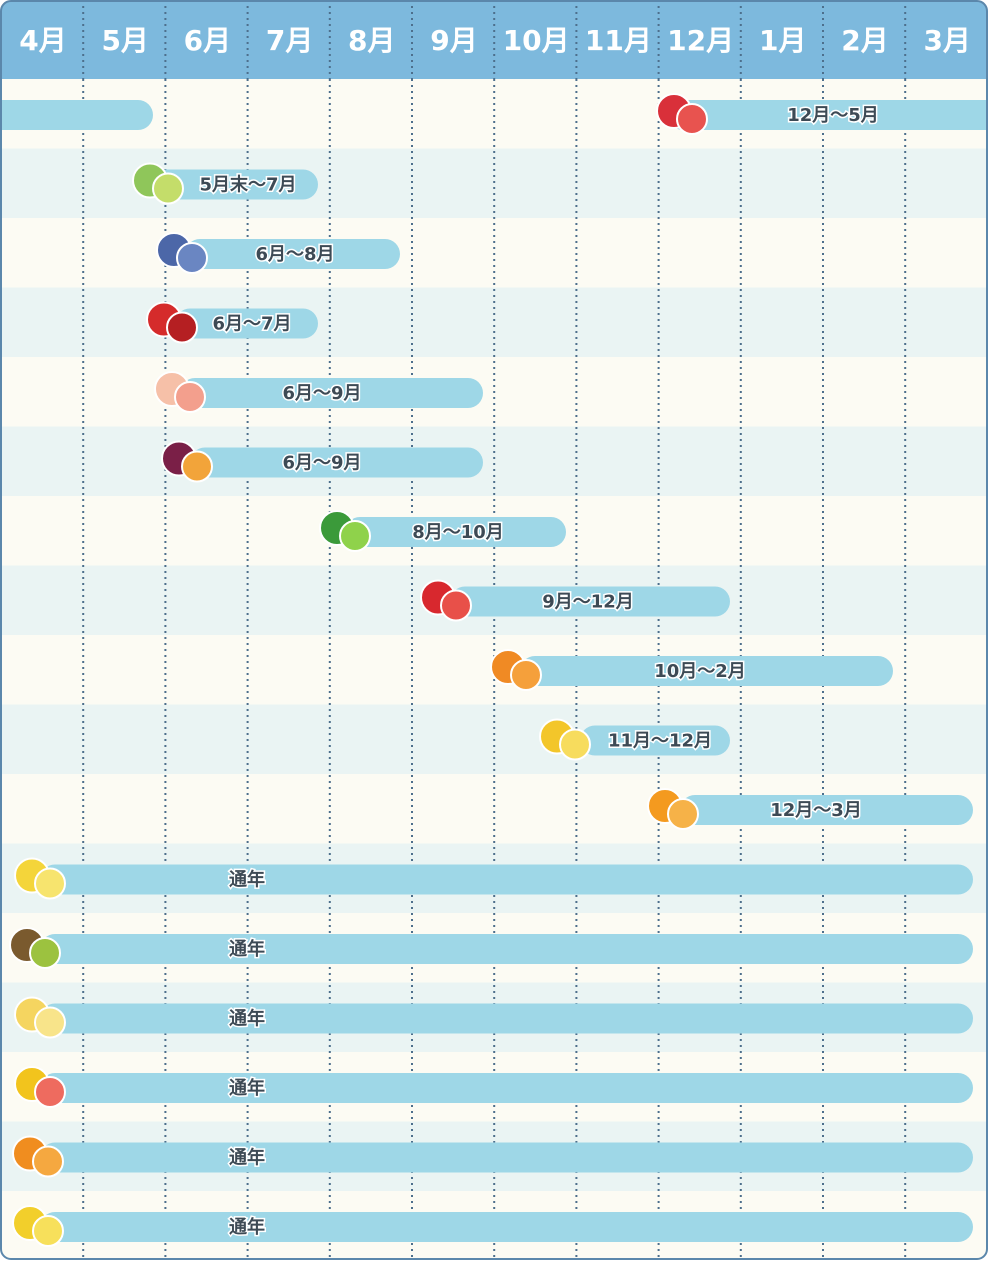 The image size is (989, 1266). What do you see at coordinates (494, 461) in the screenshot?
I see `row-background` at bounding box center [494, 461].